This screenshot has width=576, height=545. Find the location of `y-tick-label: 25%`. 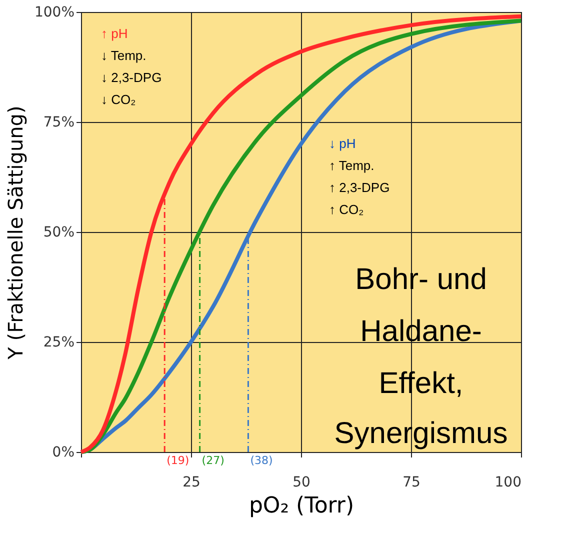

y-tick-label: 25% is located at coordinates (58, 342).